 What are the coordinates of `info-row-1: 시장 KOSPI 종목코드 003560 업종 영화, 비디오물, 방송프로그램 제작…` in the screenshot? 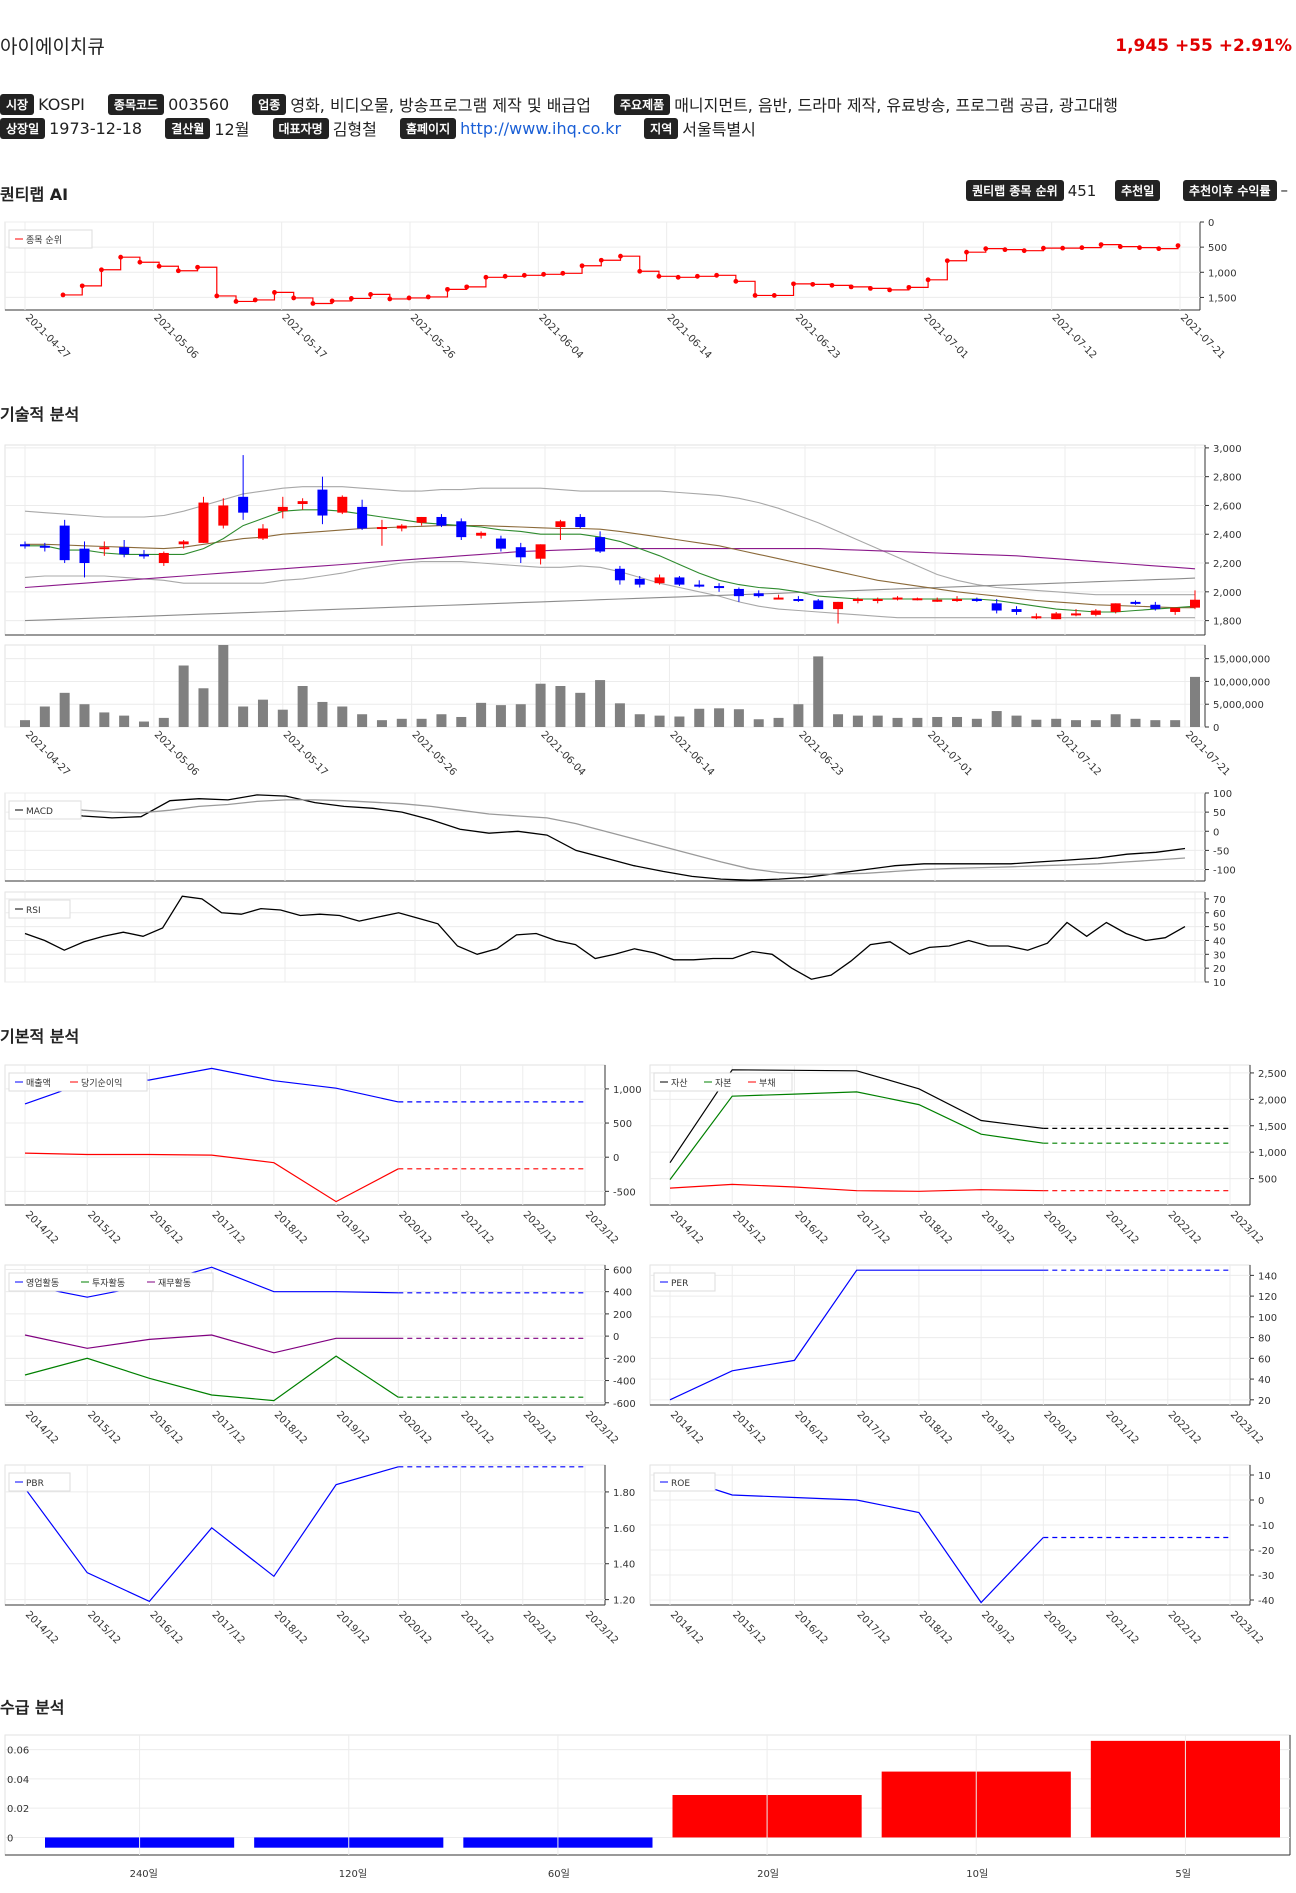 It's located at (568, 104).